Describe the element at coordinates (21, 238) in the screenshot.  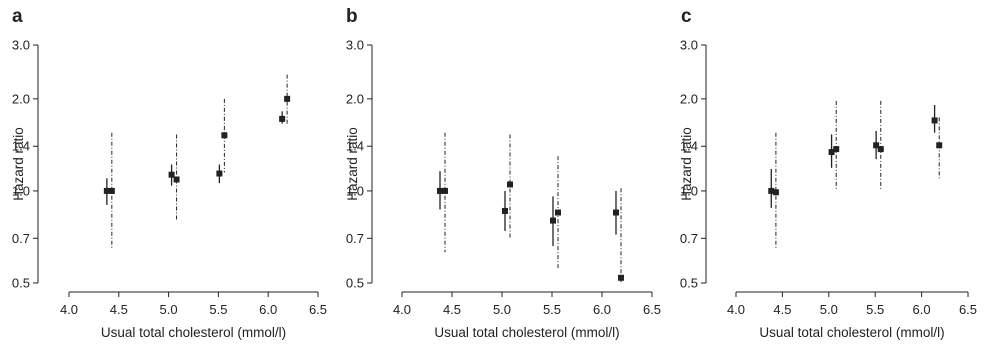
I see `a-y-tick-label: 0.7` at that location.